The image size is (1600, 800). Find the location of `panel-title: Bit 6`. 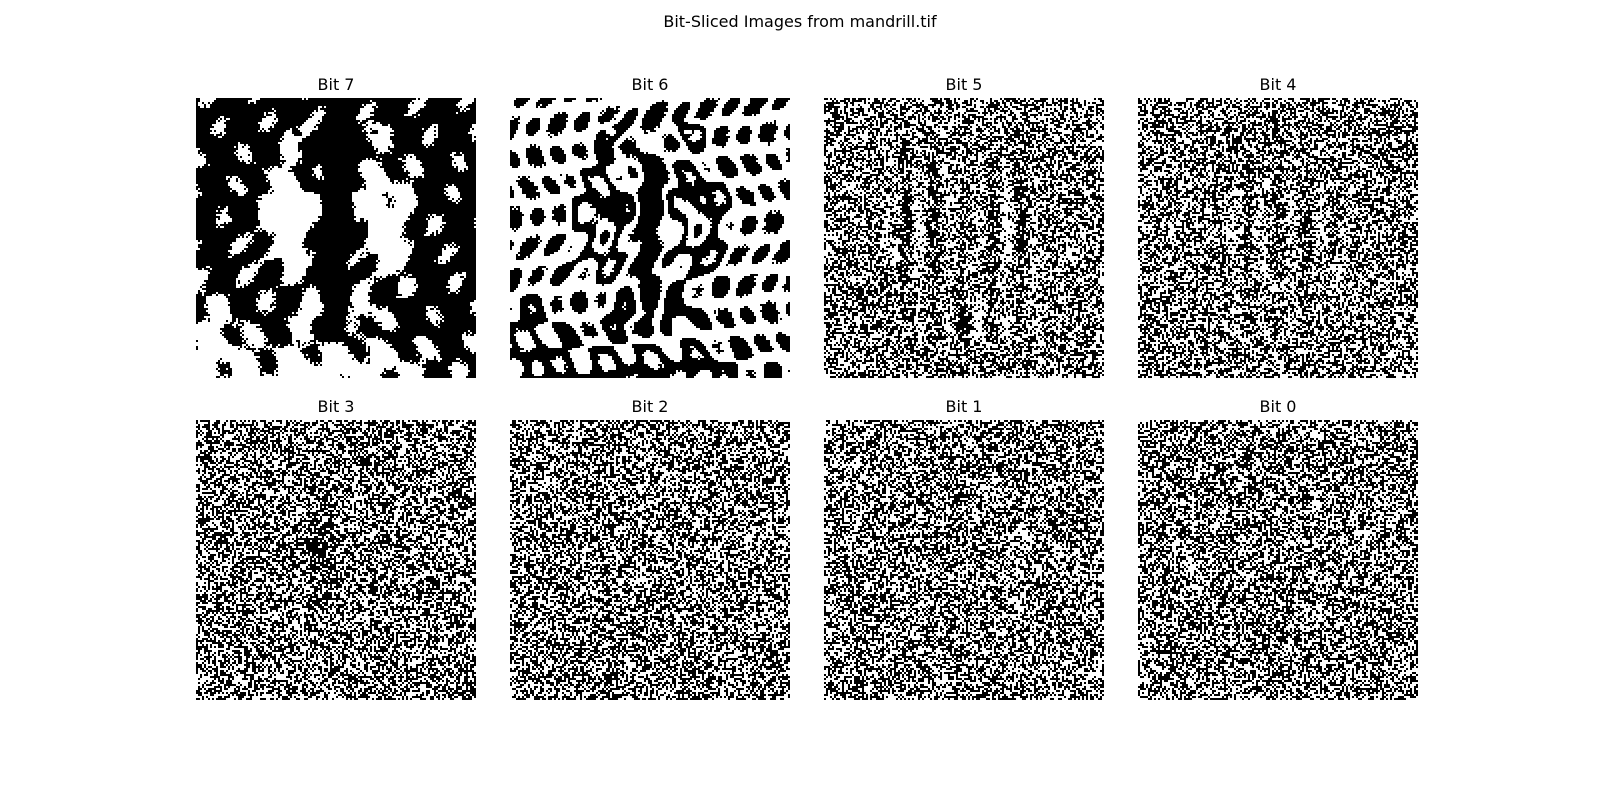

panel-title: Bit 6 is located at coordinates (650, 84).